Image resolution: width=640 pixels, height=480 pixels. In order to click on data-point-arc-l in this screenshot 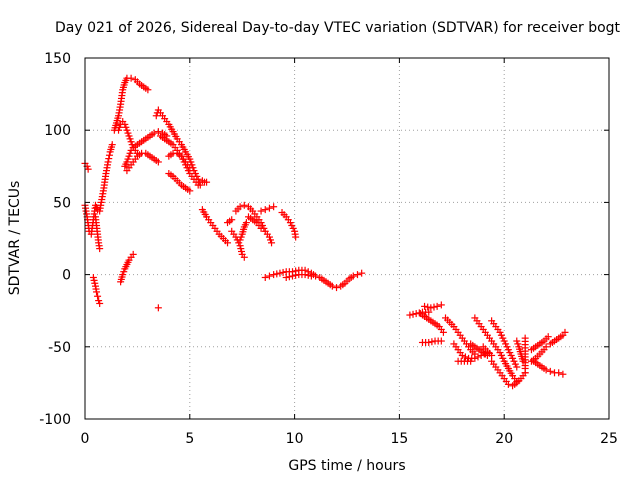, I will do `click(190, 191)`.